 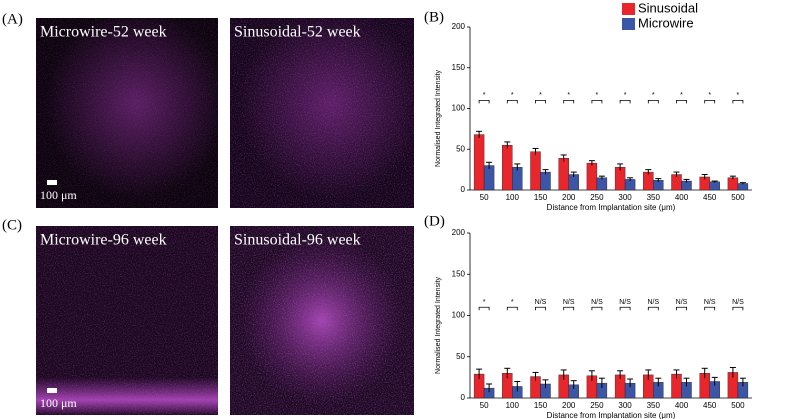 I want to click on image-label: Sinusoidal-52 week, so click(x=297, y=32).